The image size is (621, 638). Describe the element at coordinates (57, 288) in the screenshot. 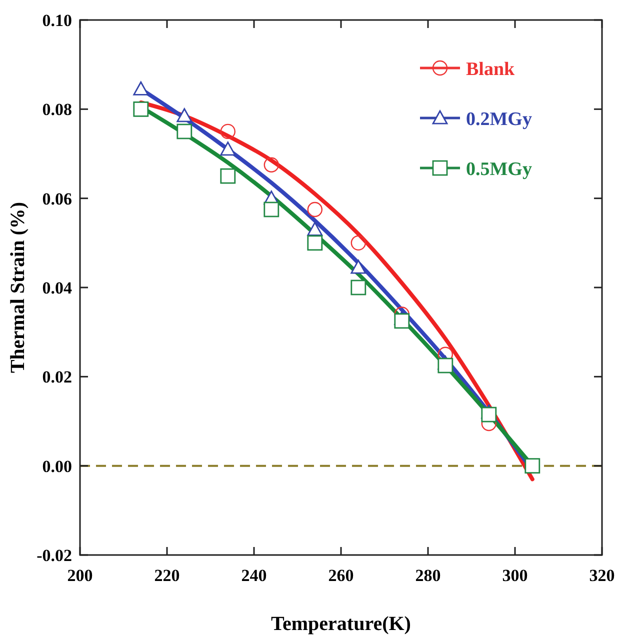

I see `y-tick-label: 0.04` at that location.